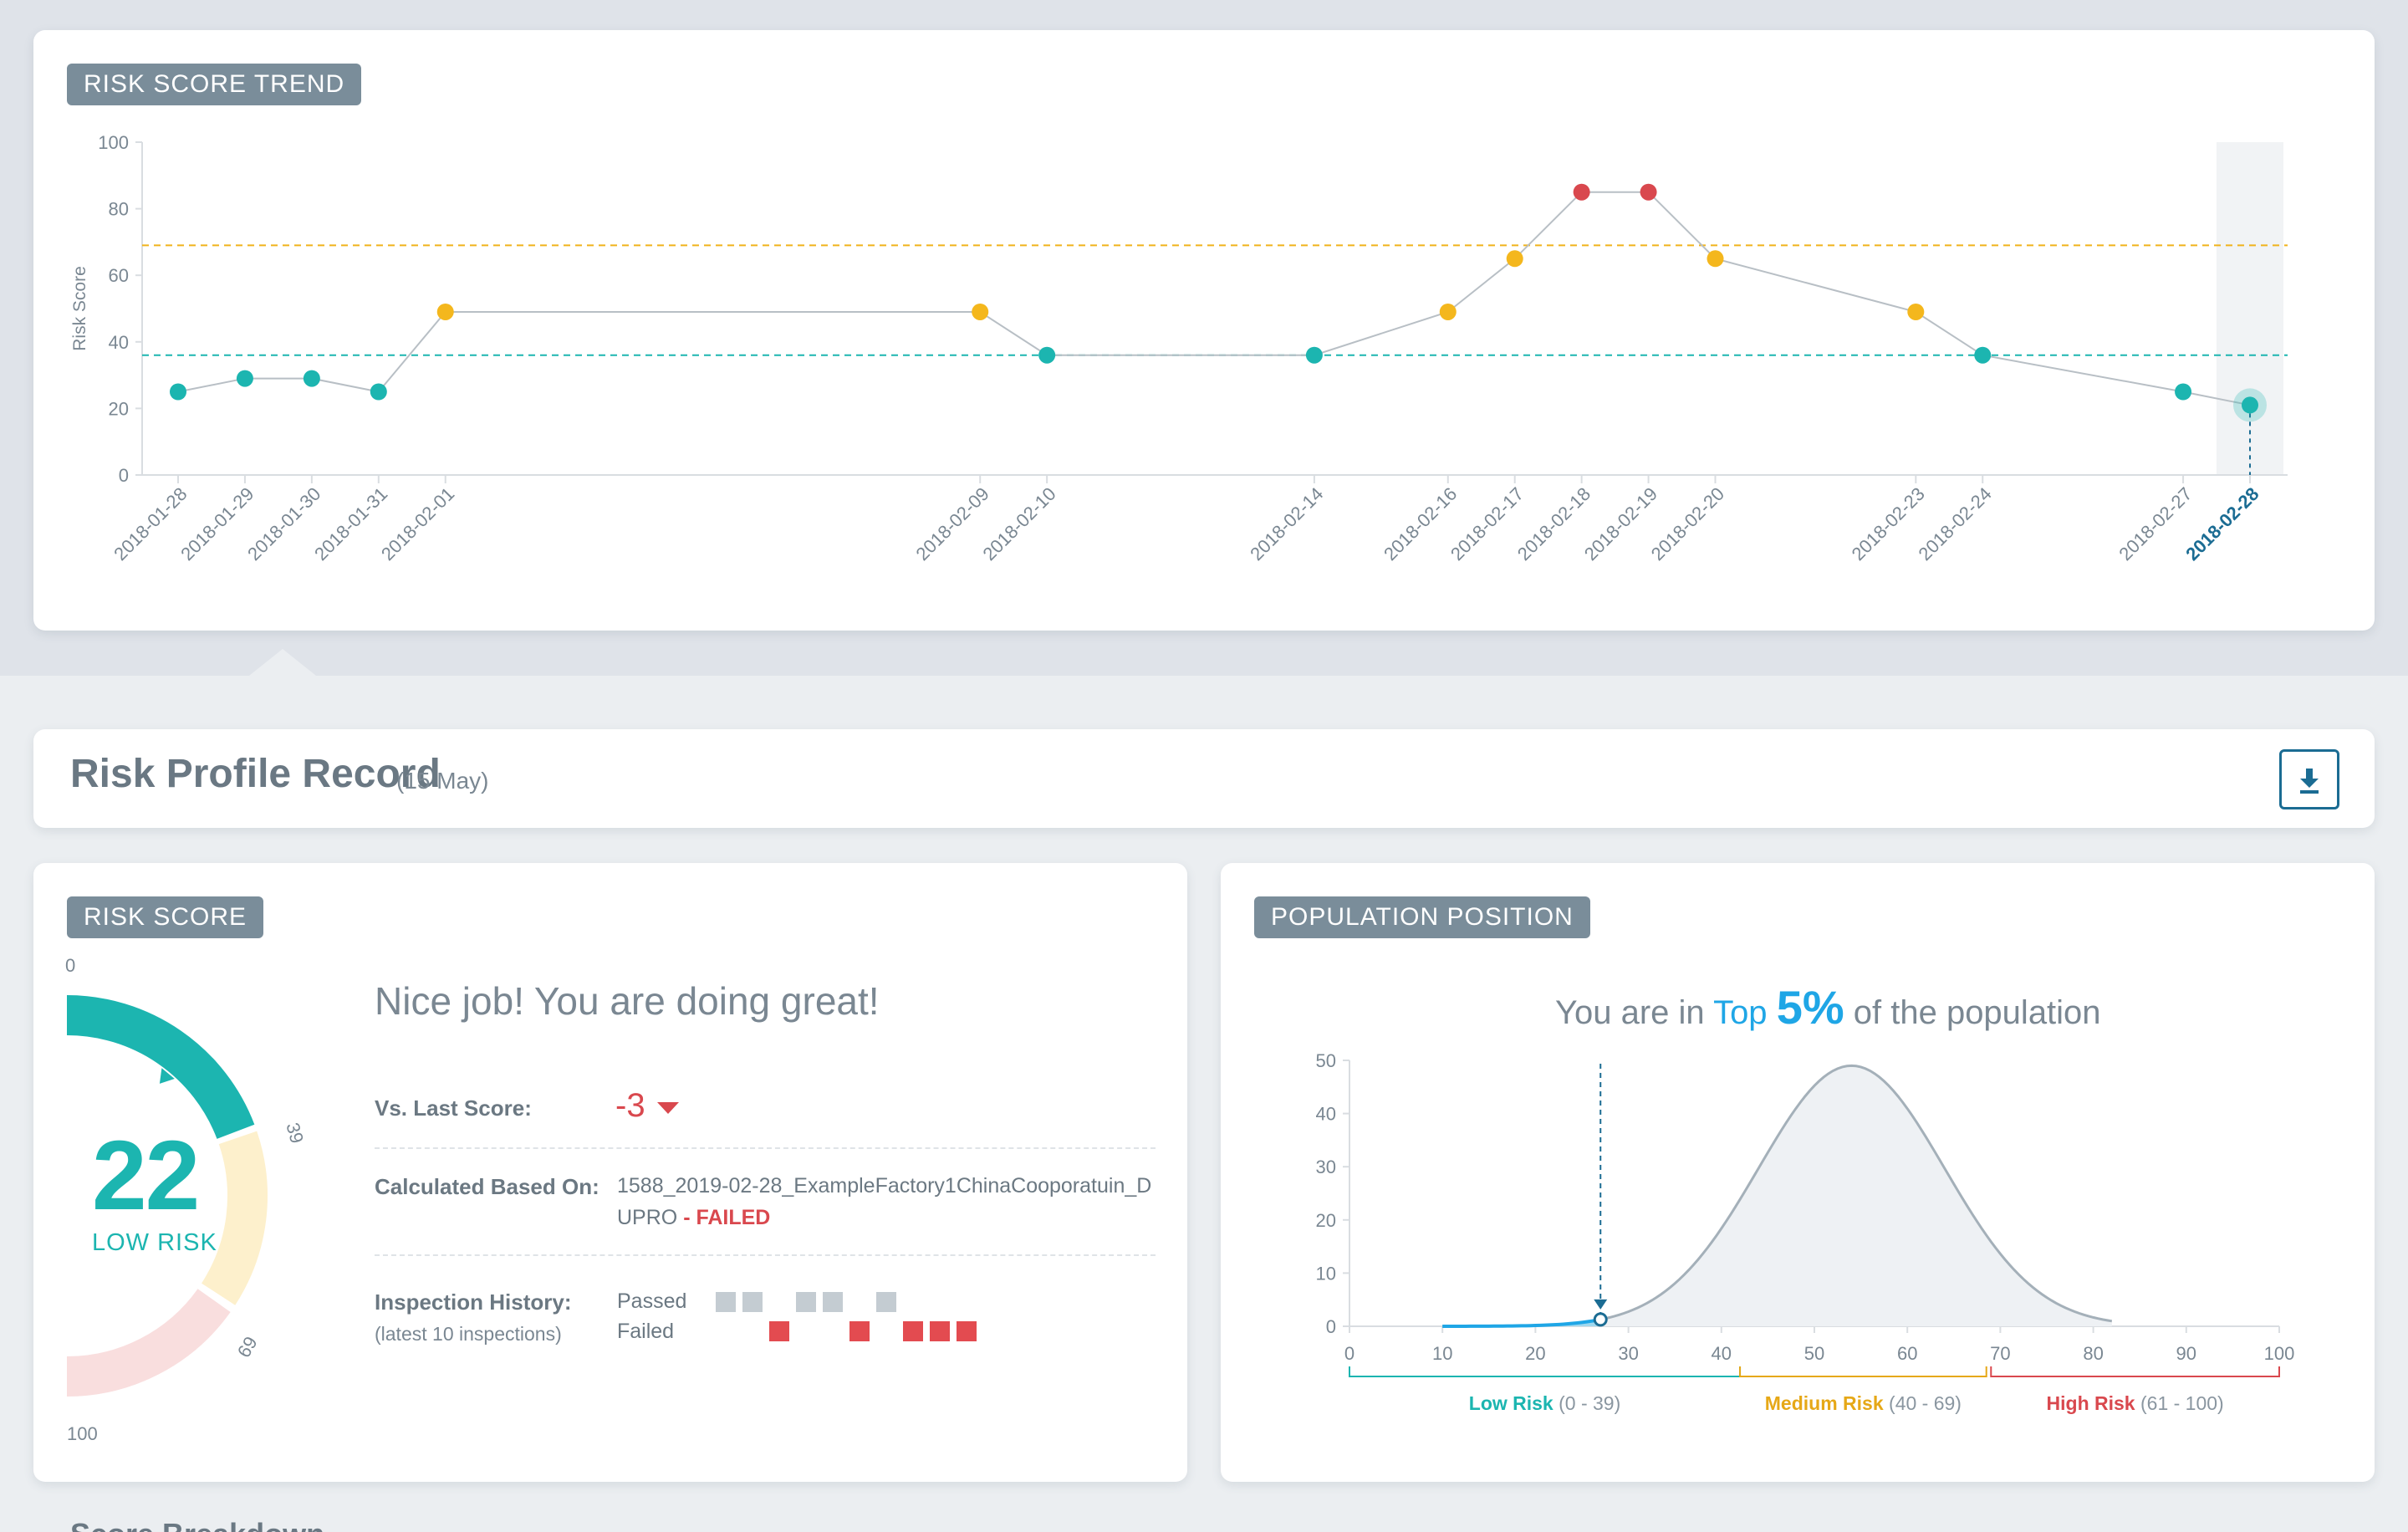  I want to click on pop-x-tick-label: 90, so click(2186, 1353).